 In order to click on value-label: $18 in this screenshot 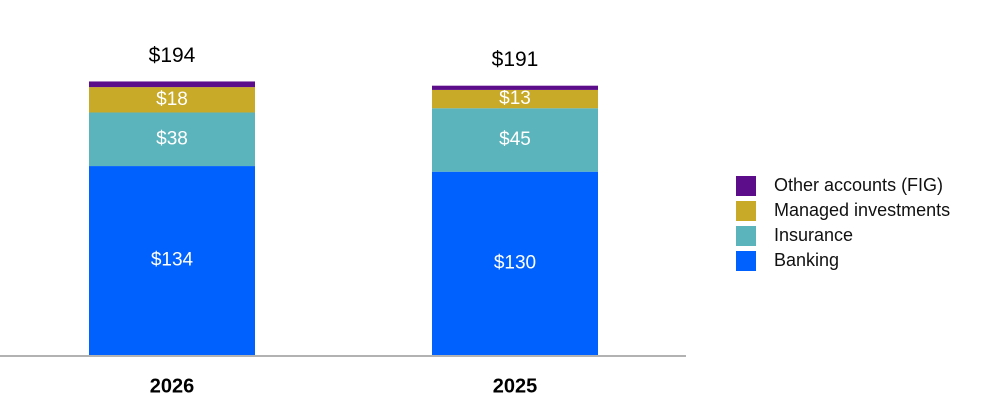, I will do `click(172, 99)`.